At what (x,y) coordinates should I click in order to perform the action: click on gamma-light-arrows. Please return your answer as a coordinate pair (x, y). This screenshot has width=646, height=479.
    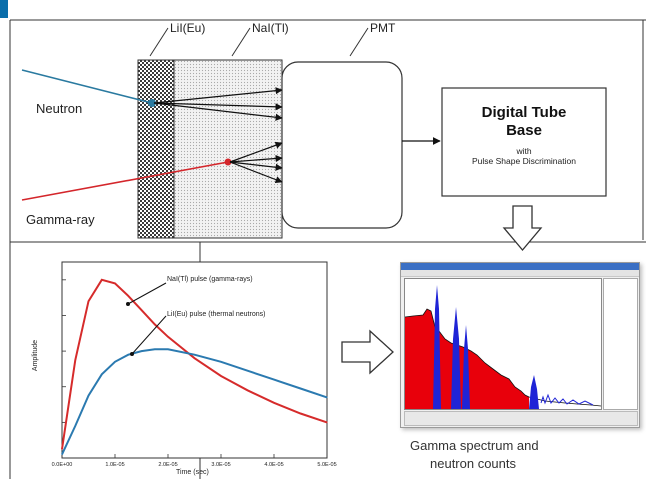
    Looking at the image, I should click on (256, 162).